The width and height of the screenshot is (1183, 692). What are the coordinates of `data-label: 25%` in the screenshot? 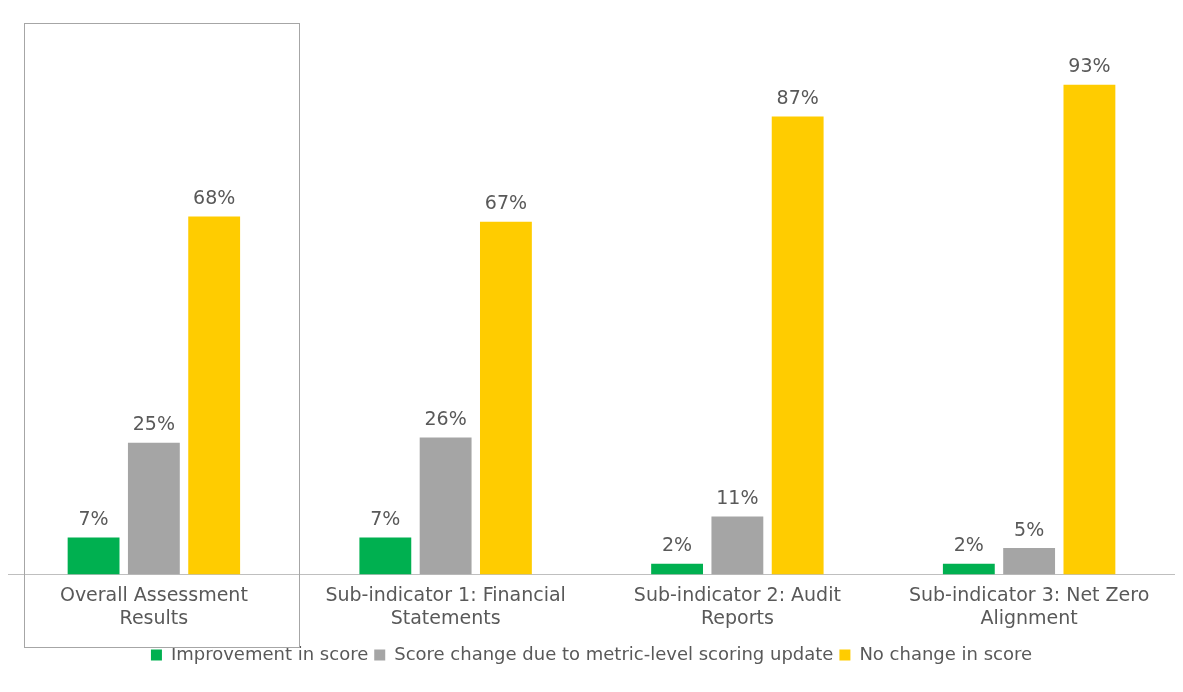 It's located at (153, 423).